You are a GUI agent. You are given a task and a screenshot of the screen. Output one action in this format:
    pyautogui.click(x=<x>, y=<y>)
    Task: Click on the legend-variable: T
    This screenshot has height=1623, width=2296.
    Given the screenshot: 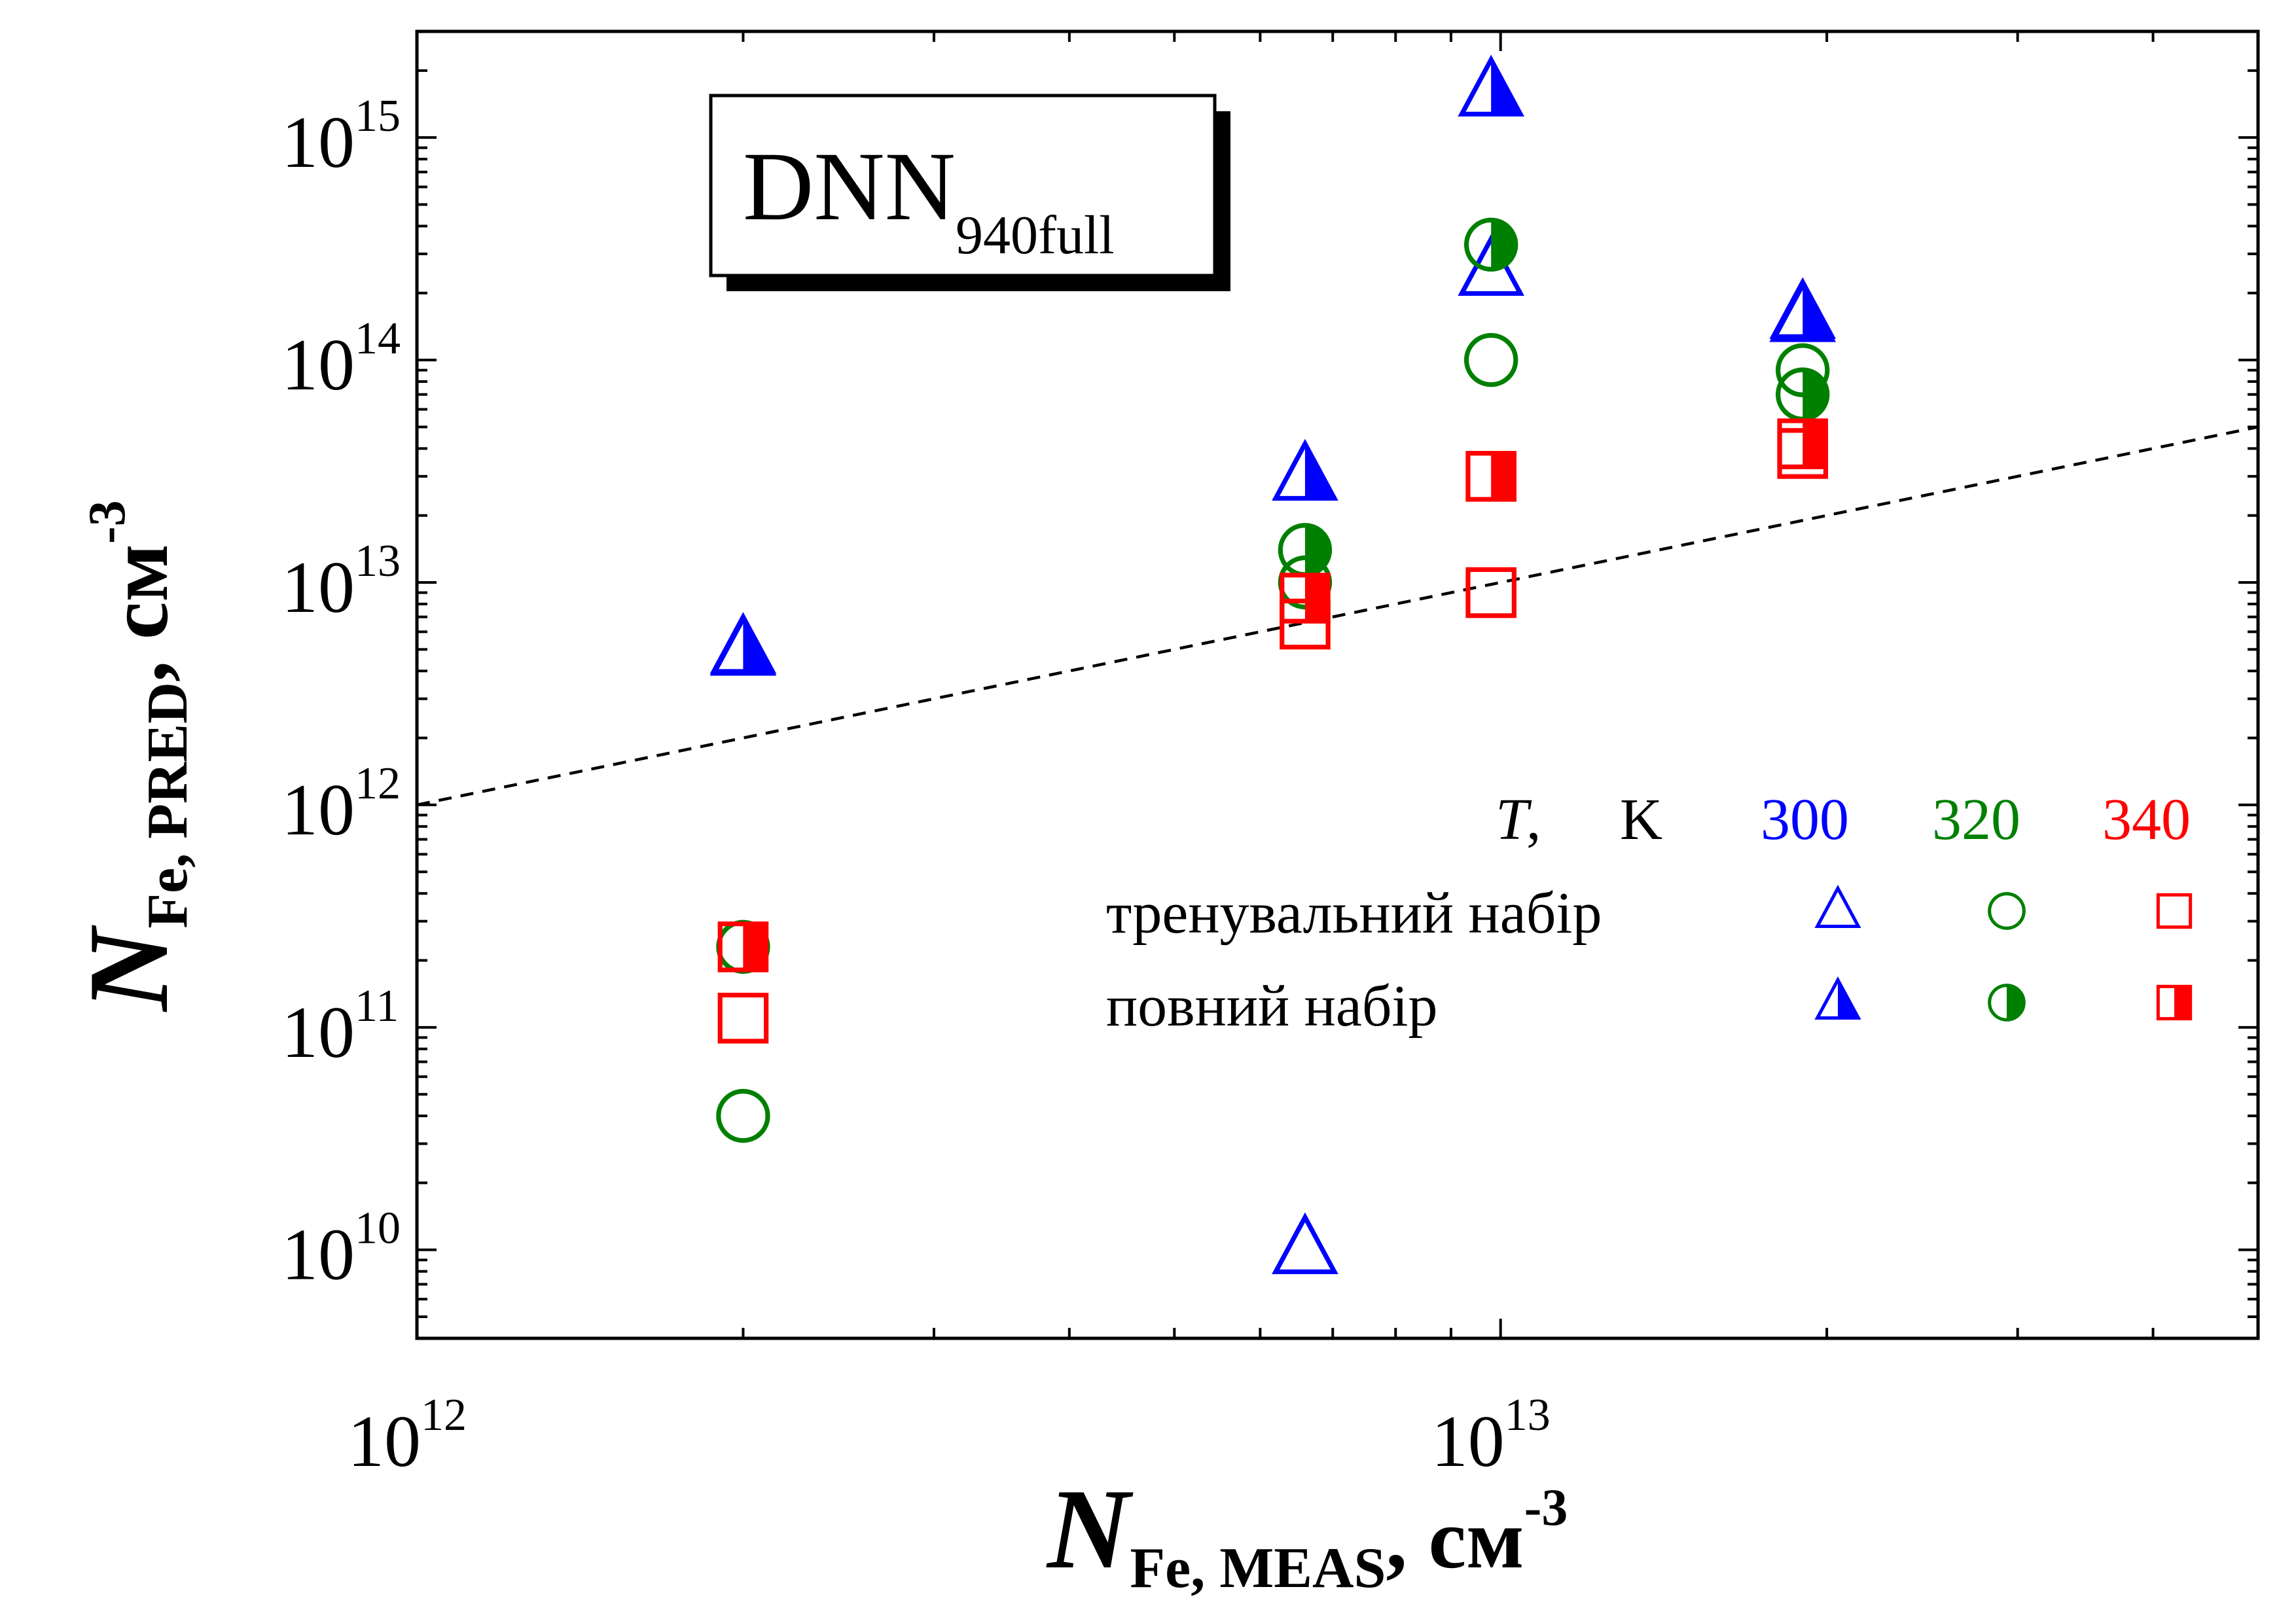 What is the action you would take?
    pyautogui.click(x=1514, y=820)
    